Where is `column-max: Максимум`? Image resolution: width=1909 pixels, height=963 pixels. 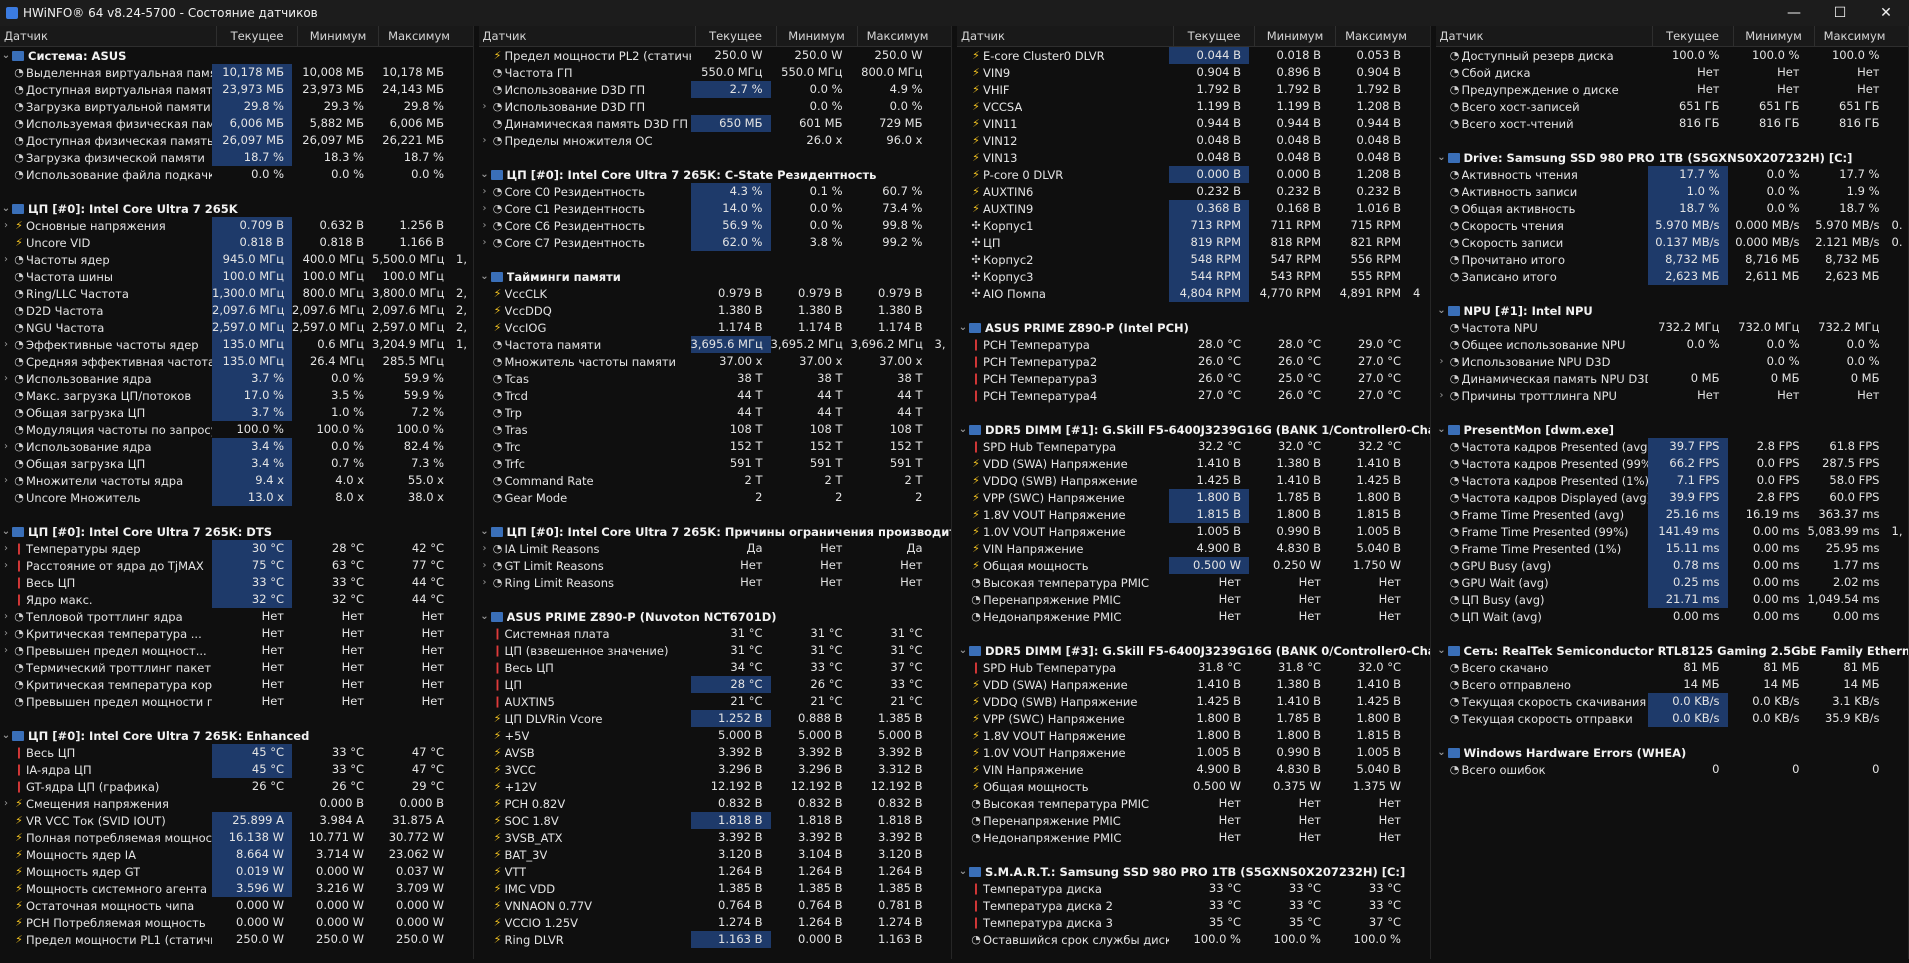 column-max: Максимум is located at coordinates (1375, 36).